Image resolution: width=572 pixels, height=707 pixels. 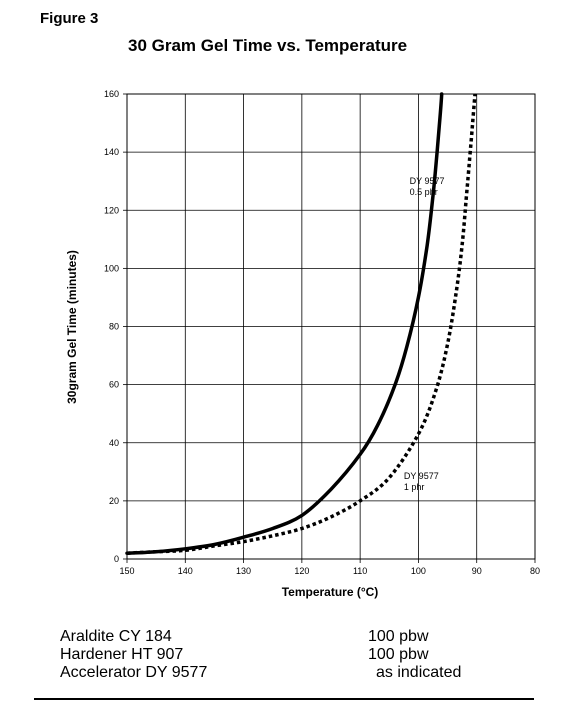 I want to click on component-name: Hardener HT 907, so click(x=122, y=654).